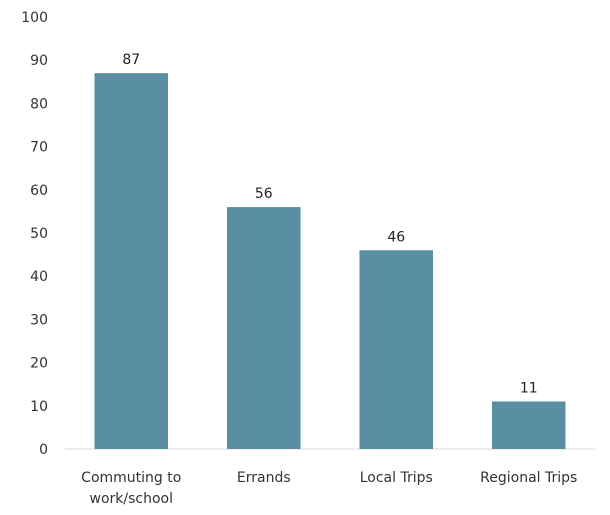 This screenshot has width=610, height=515. Describe the element at coordinates (264, 194) in the screenshot. I see `data-label: 56` at that location.